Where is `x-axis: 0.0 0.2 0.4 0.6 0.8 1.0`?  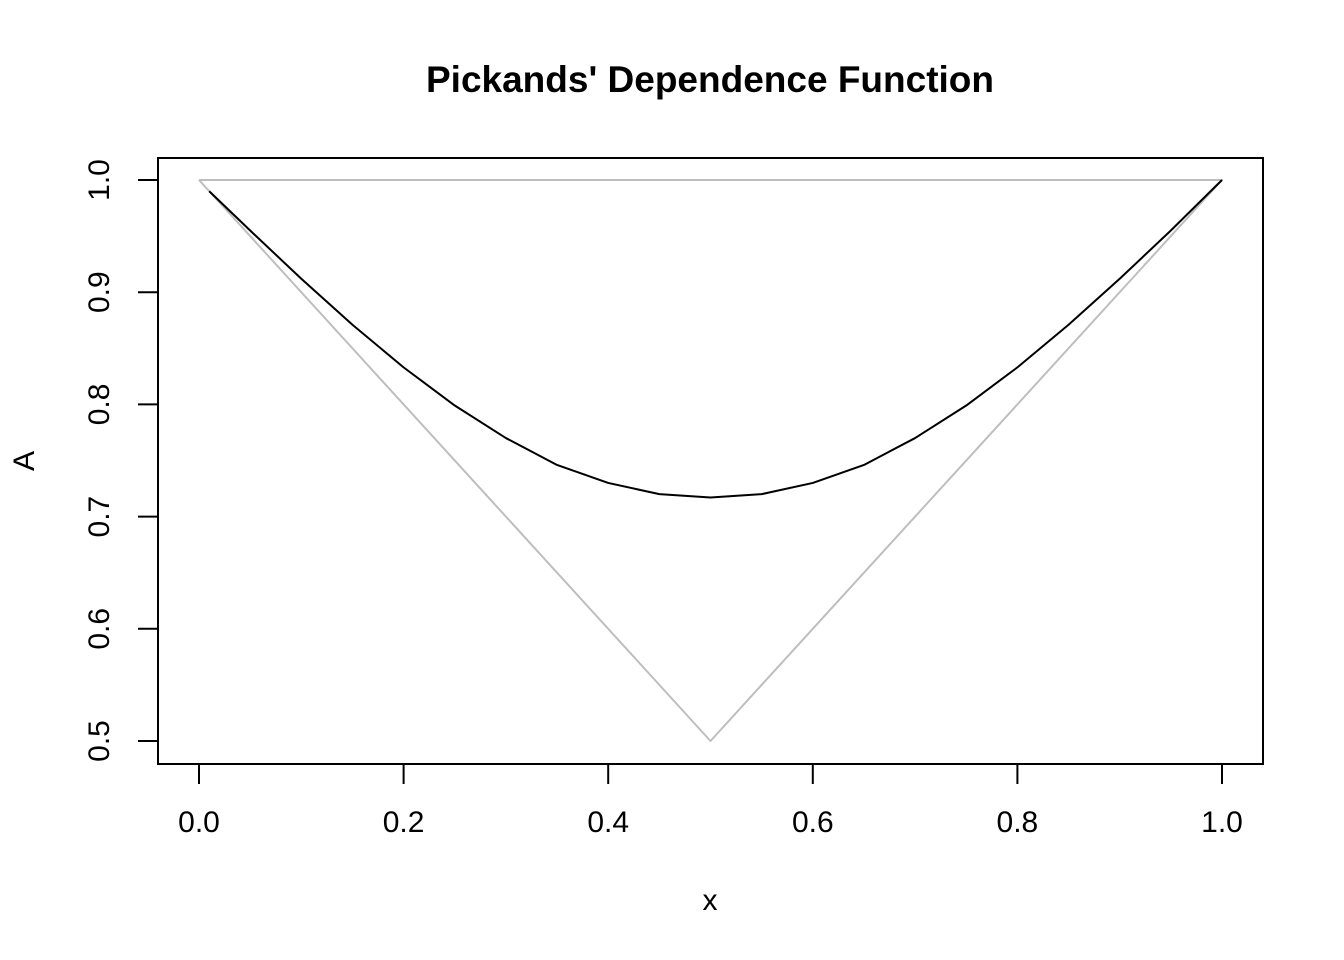
x-axis: 0.0 0.2 0.4 0.6 0.8 1.0 is located at coordinates (710, 801).